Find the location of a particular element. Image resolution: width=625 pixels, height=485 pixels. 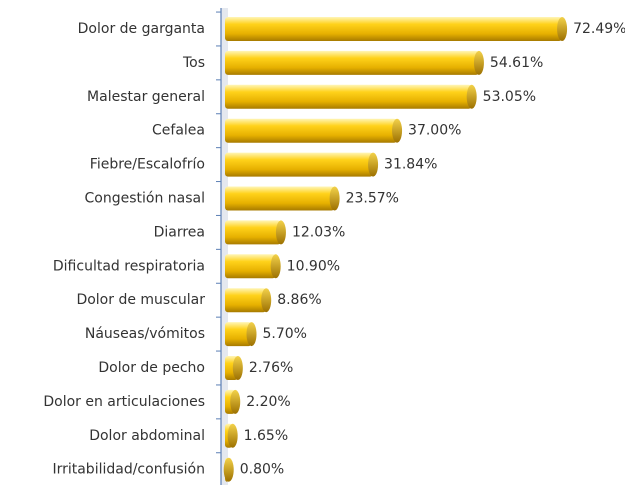

data-label: 0.80% is located at coordinates (262, 470).